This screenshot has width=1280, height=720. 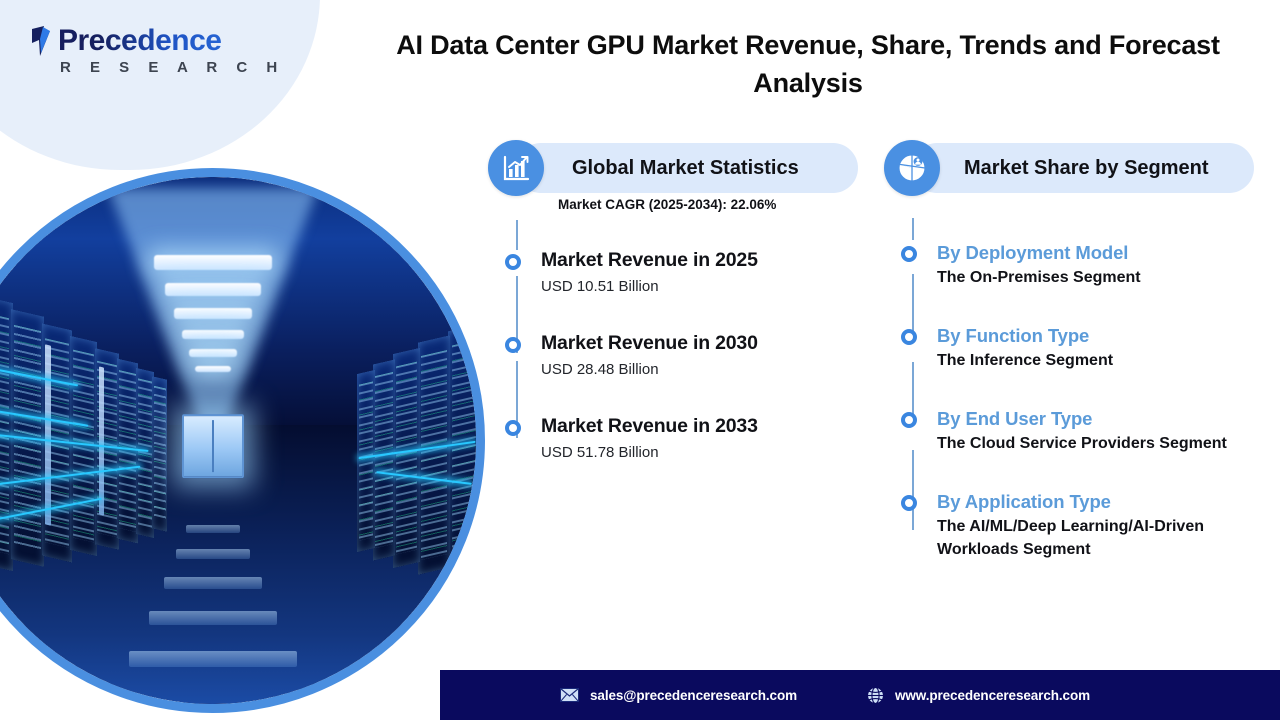 What do you see at coordinates (649, 426) in the screenshot?
I see `stat-item-title: Market Revenue in 2033` at bounding box center [649, 426].